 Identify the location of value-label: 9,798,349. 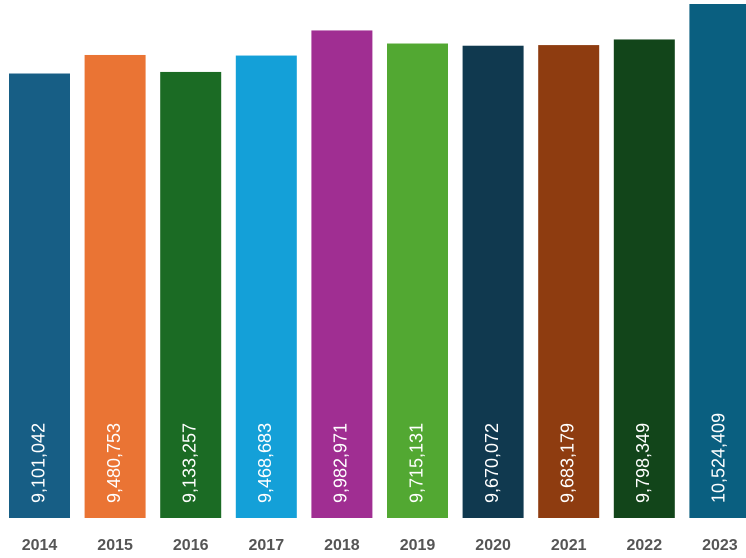
(643, 463).